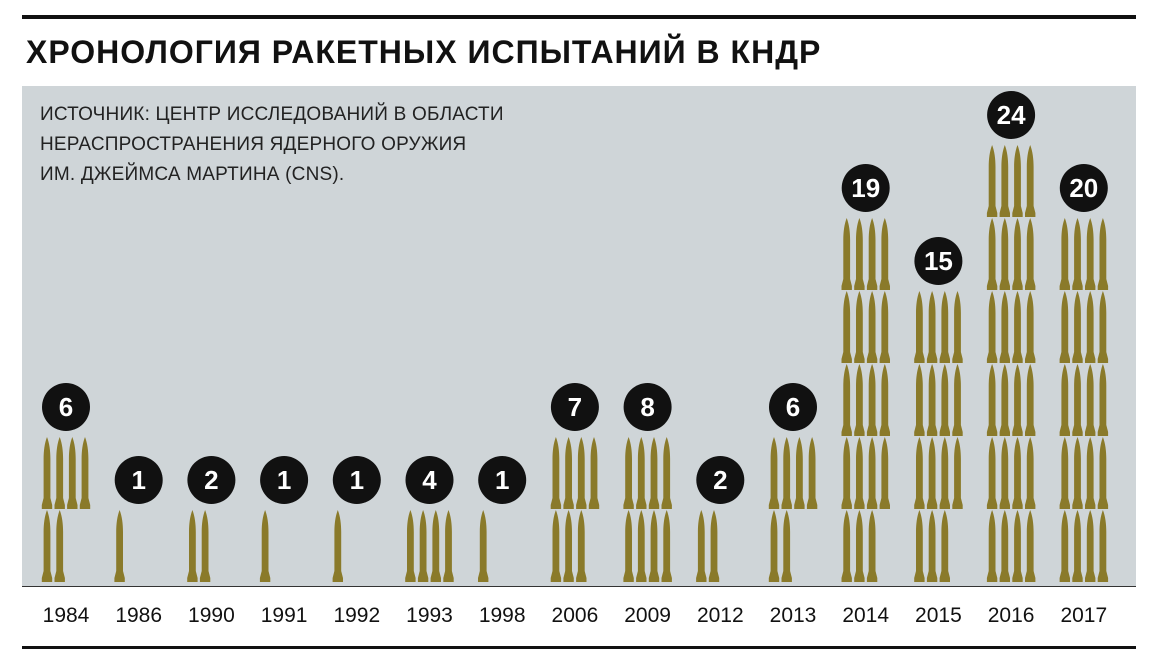  I want to click on year-label: 1998, so click(502, 615).